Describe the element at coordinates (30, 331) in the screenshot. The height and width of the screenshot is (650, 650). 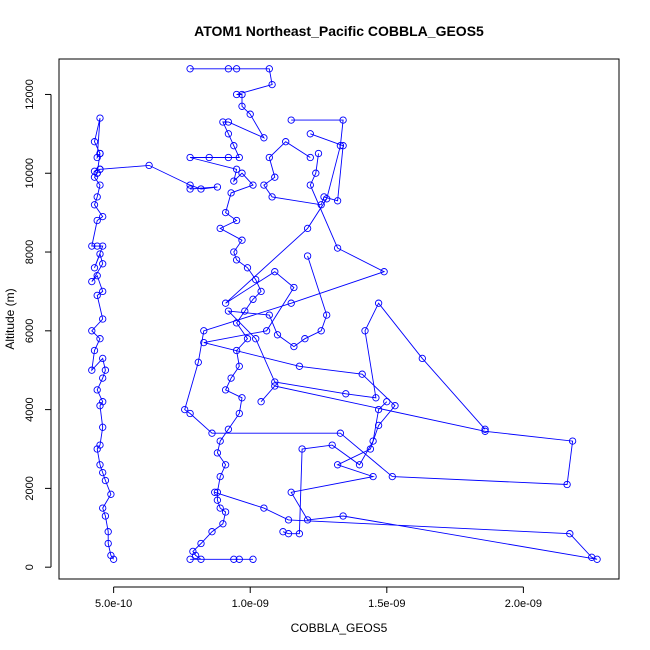
I see `y-tick-label: 6000` at that location.